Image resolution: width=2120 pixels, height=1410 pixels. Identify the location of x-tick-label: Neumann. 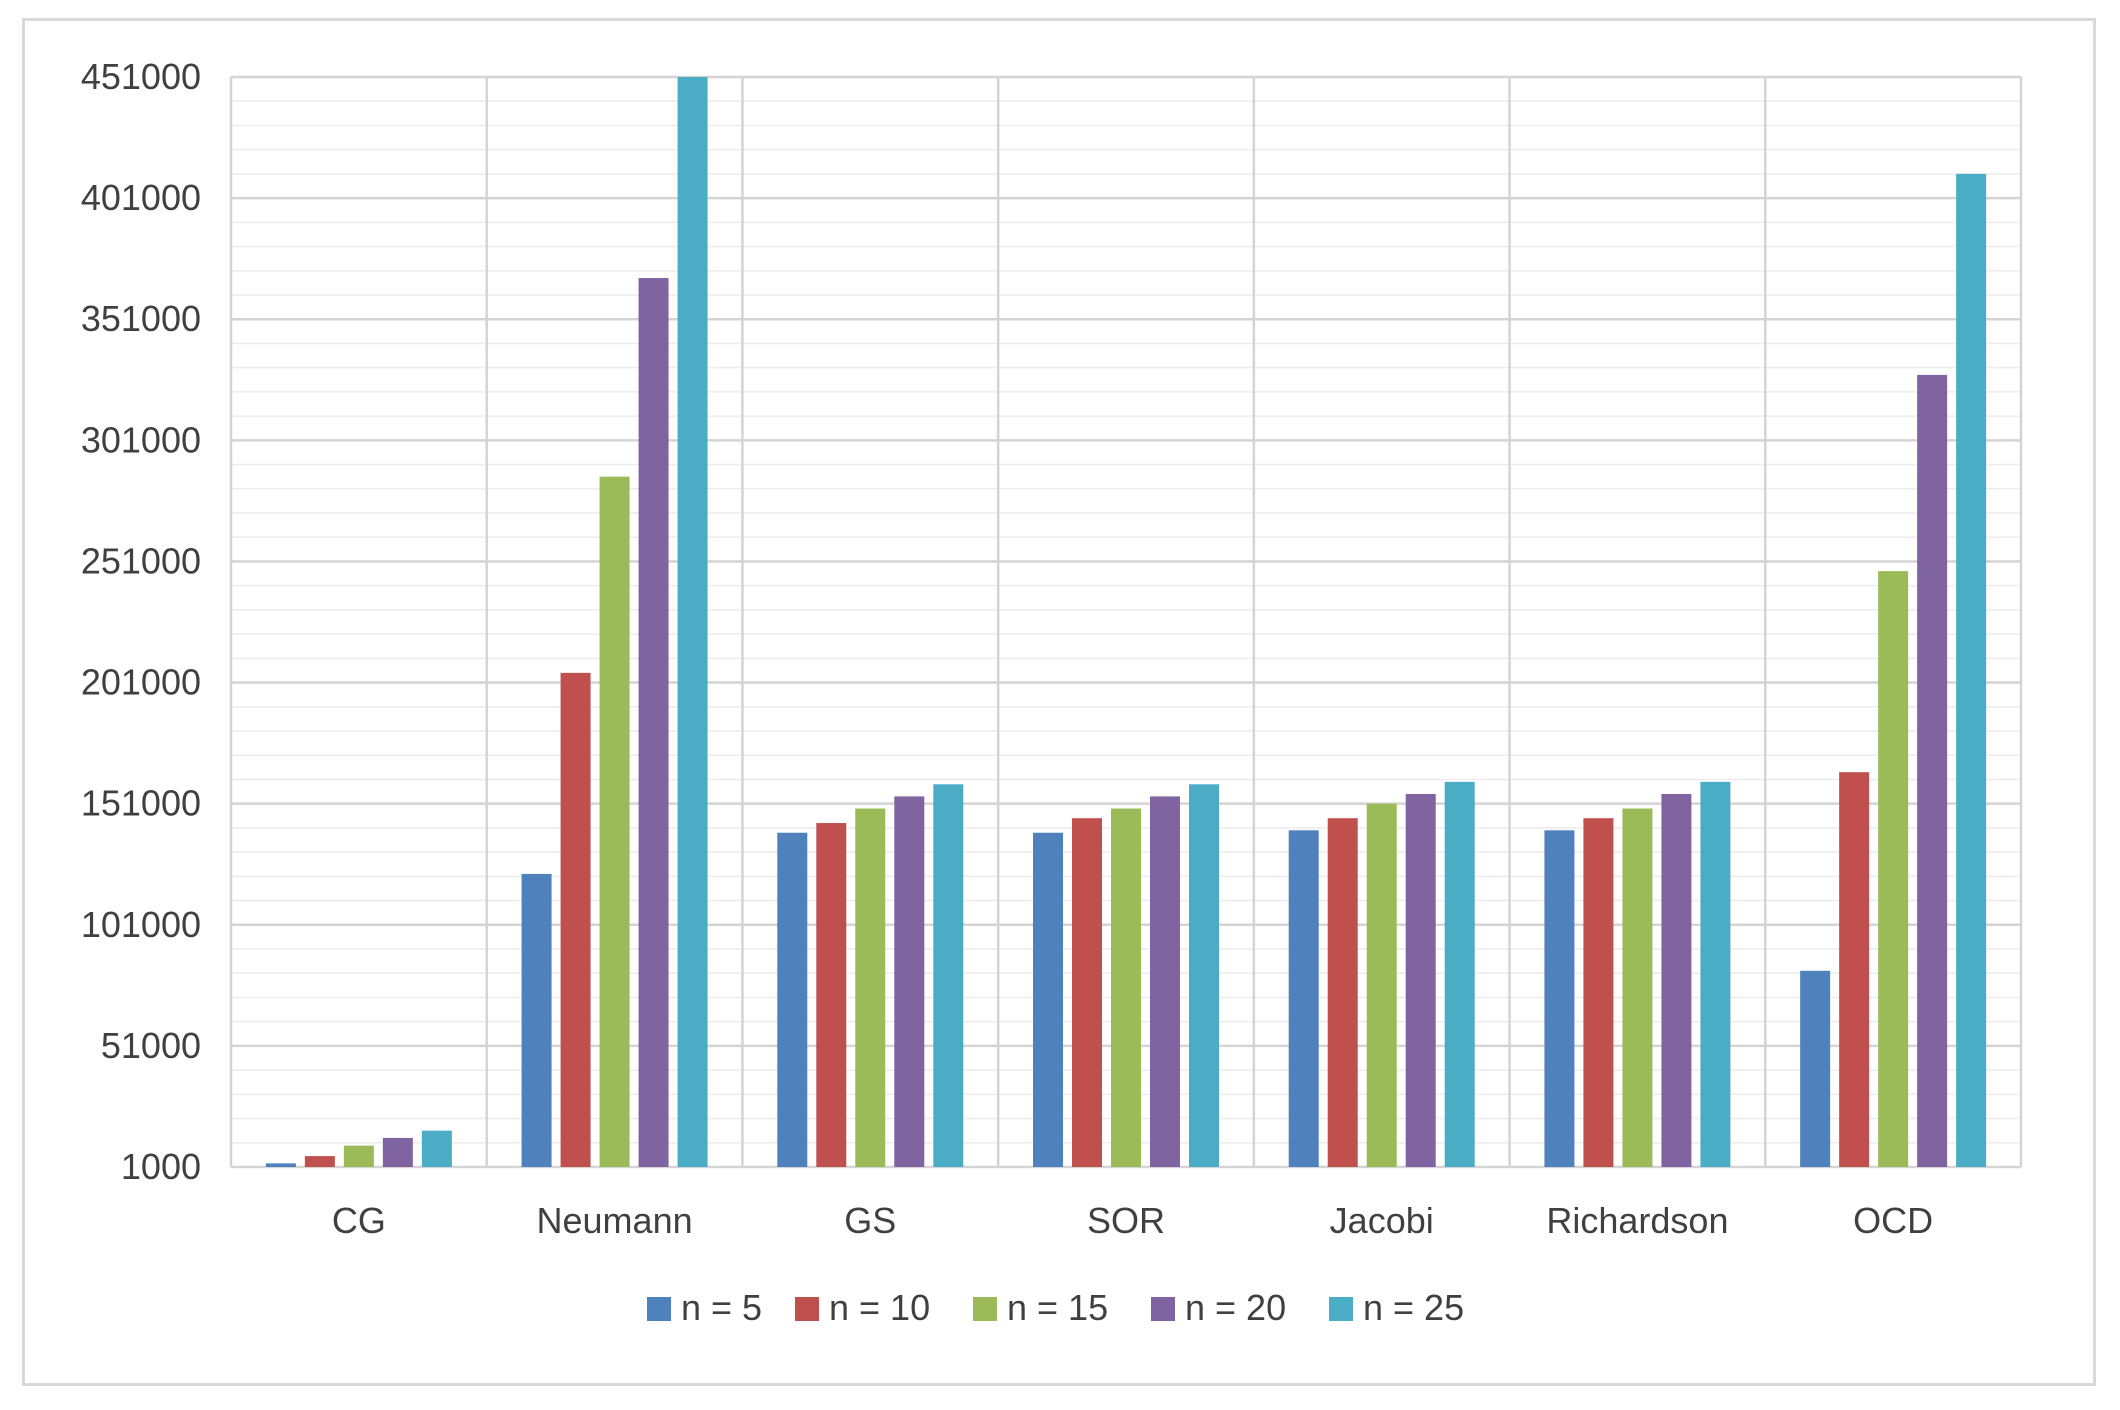
(615, 1220).